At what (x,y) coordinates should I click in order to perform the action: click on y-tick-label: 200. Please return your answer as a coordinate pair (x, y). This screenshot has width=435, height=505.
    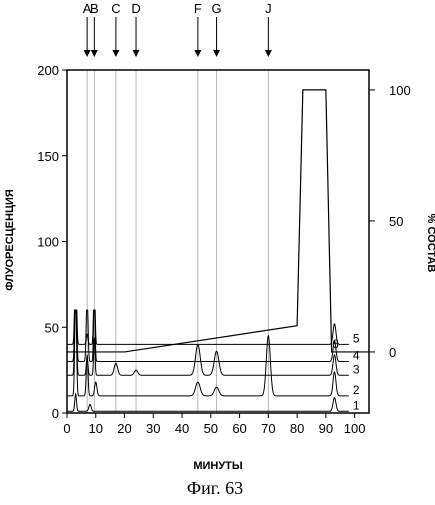
    Looking at the image, I should click on (48, 70).